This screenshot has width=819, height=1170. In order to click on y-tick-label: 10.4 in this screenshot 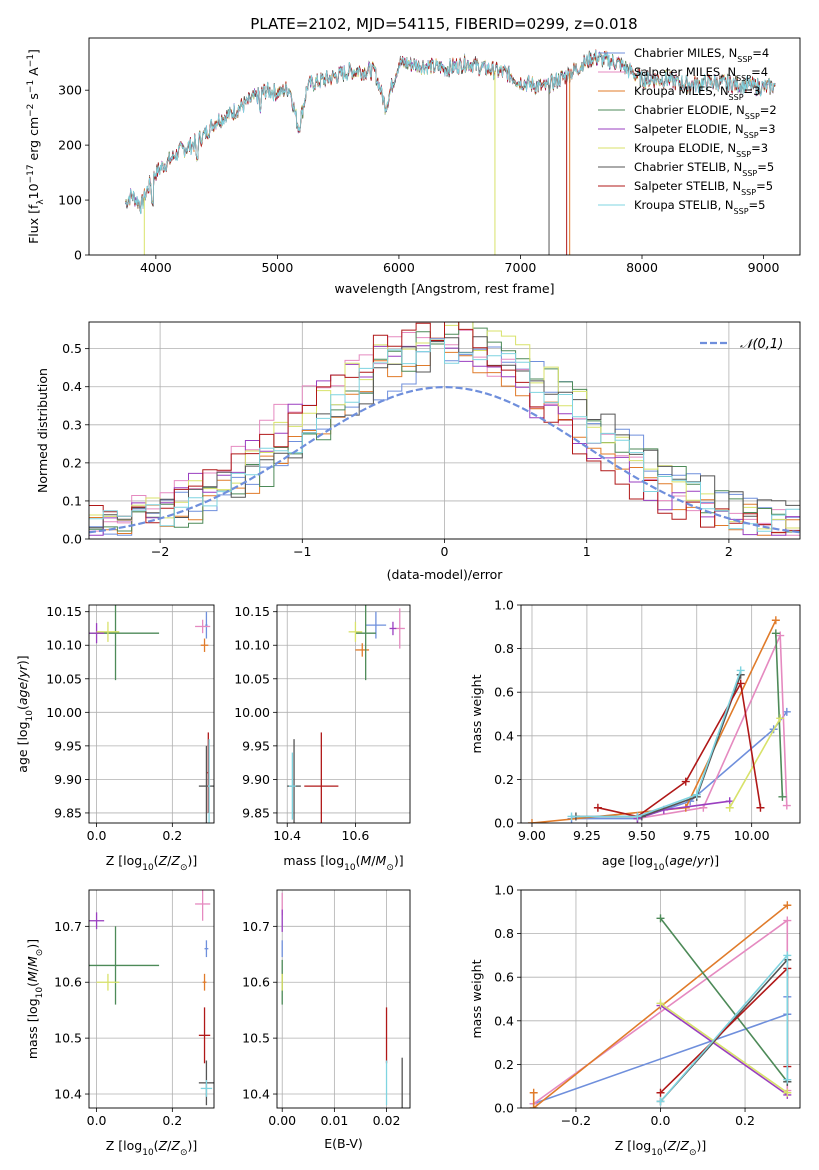, I will do `click(256, 1094)`.